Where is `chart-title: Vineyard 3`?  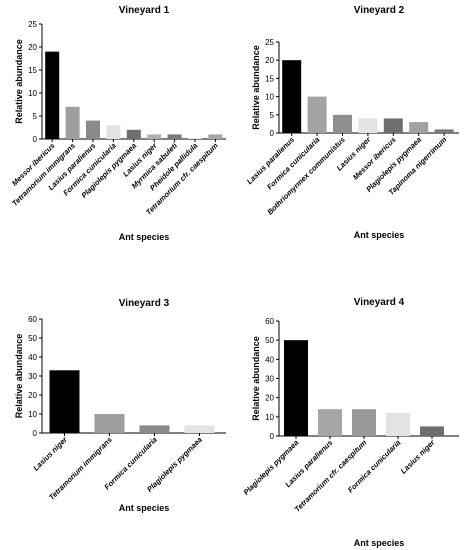
chart-title: Vineyard 3 is located at coordinates (144, 303).